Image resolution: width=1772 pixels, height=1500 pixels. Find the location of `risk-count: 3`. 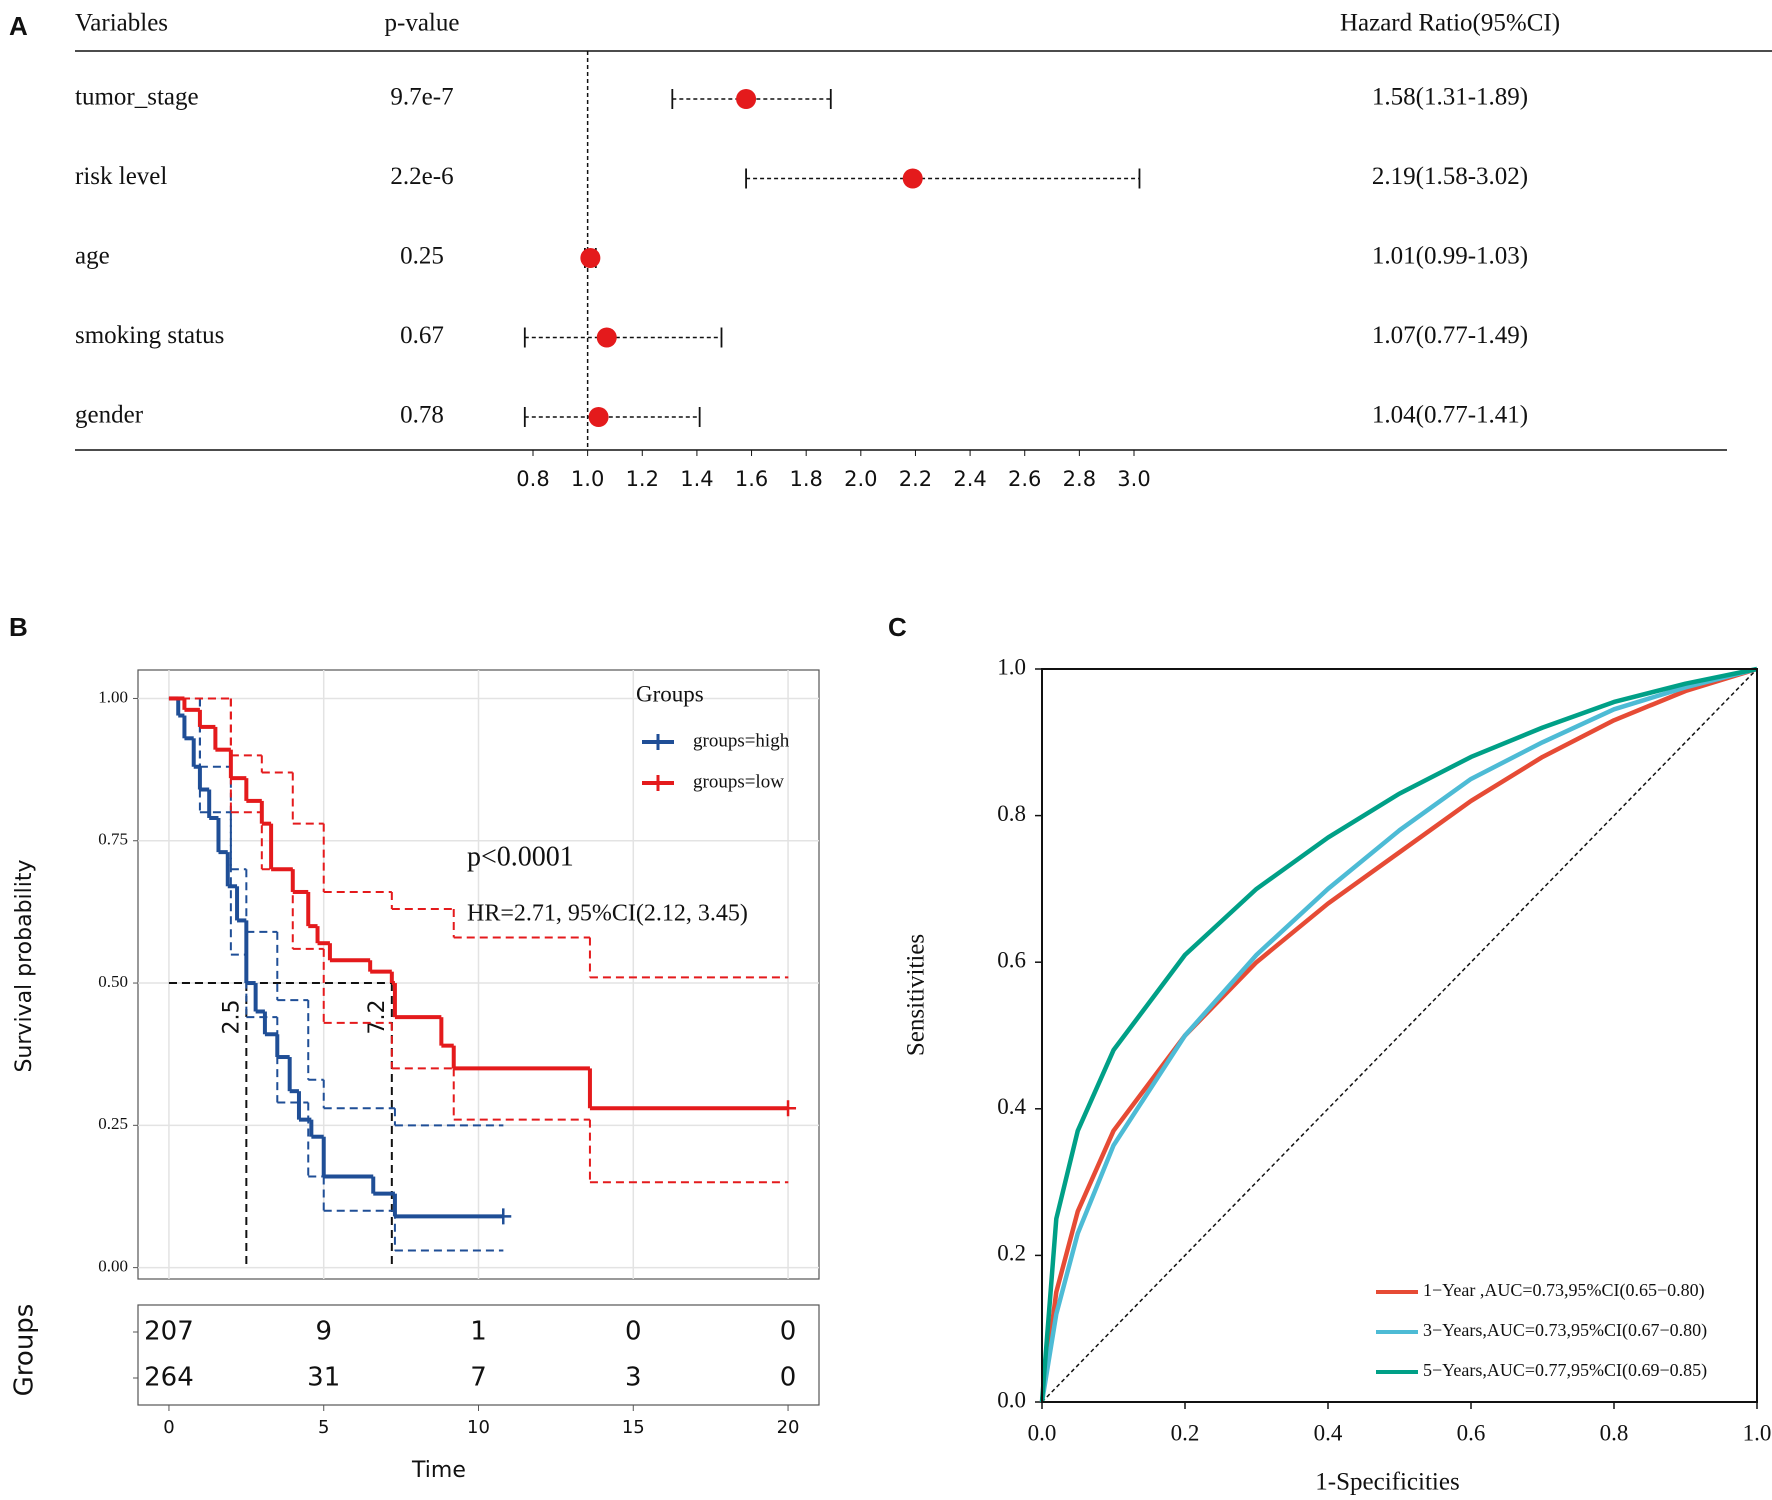

risk-count: 3 is located at coordinates (633, 1378).